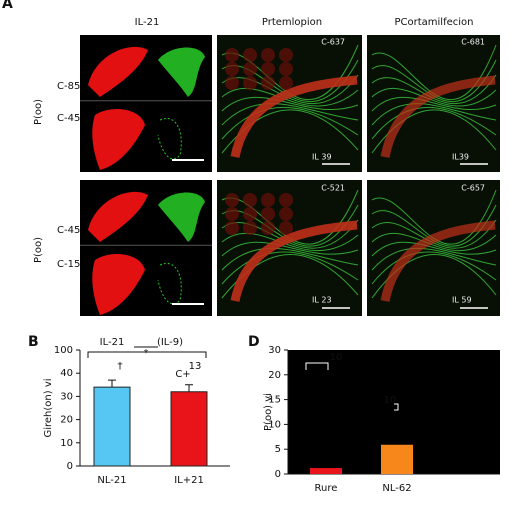  I want to click on inset-label: C-15, so click(68, 264).